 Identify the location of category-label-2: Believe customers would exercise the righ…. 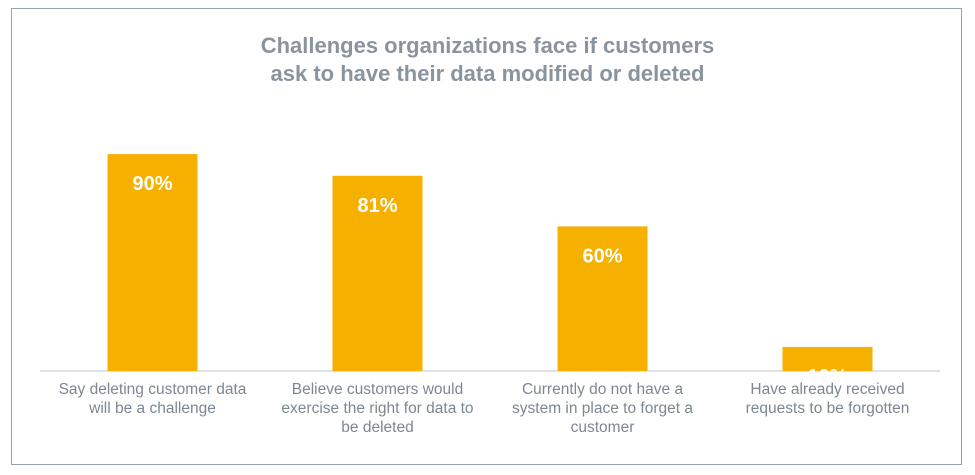
(377, 408).